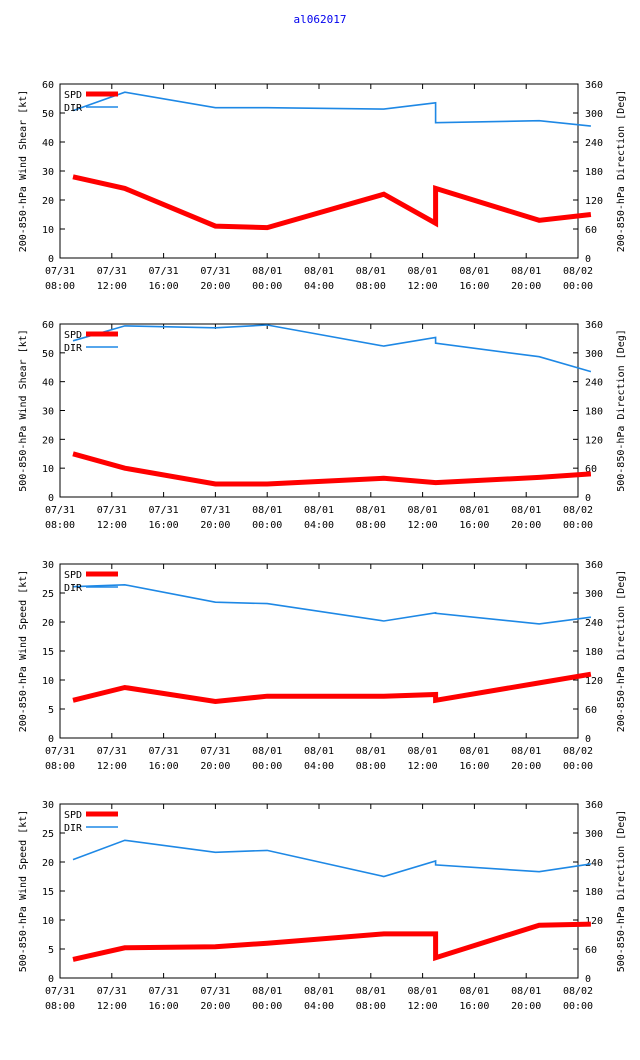  What do you see at coordinates (73, 828) in the screenshot?
I see `legend-label: DIR` at bounding box center [73, 828].